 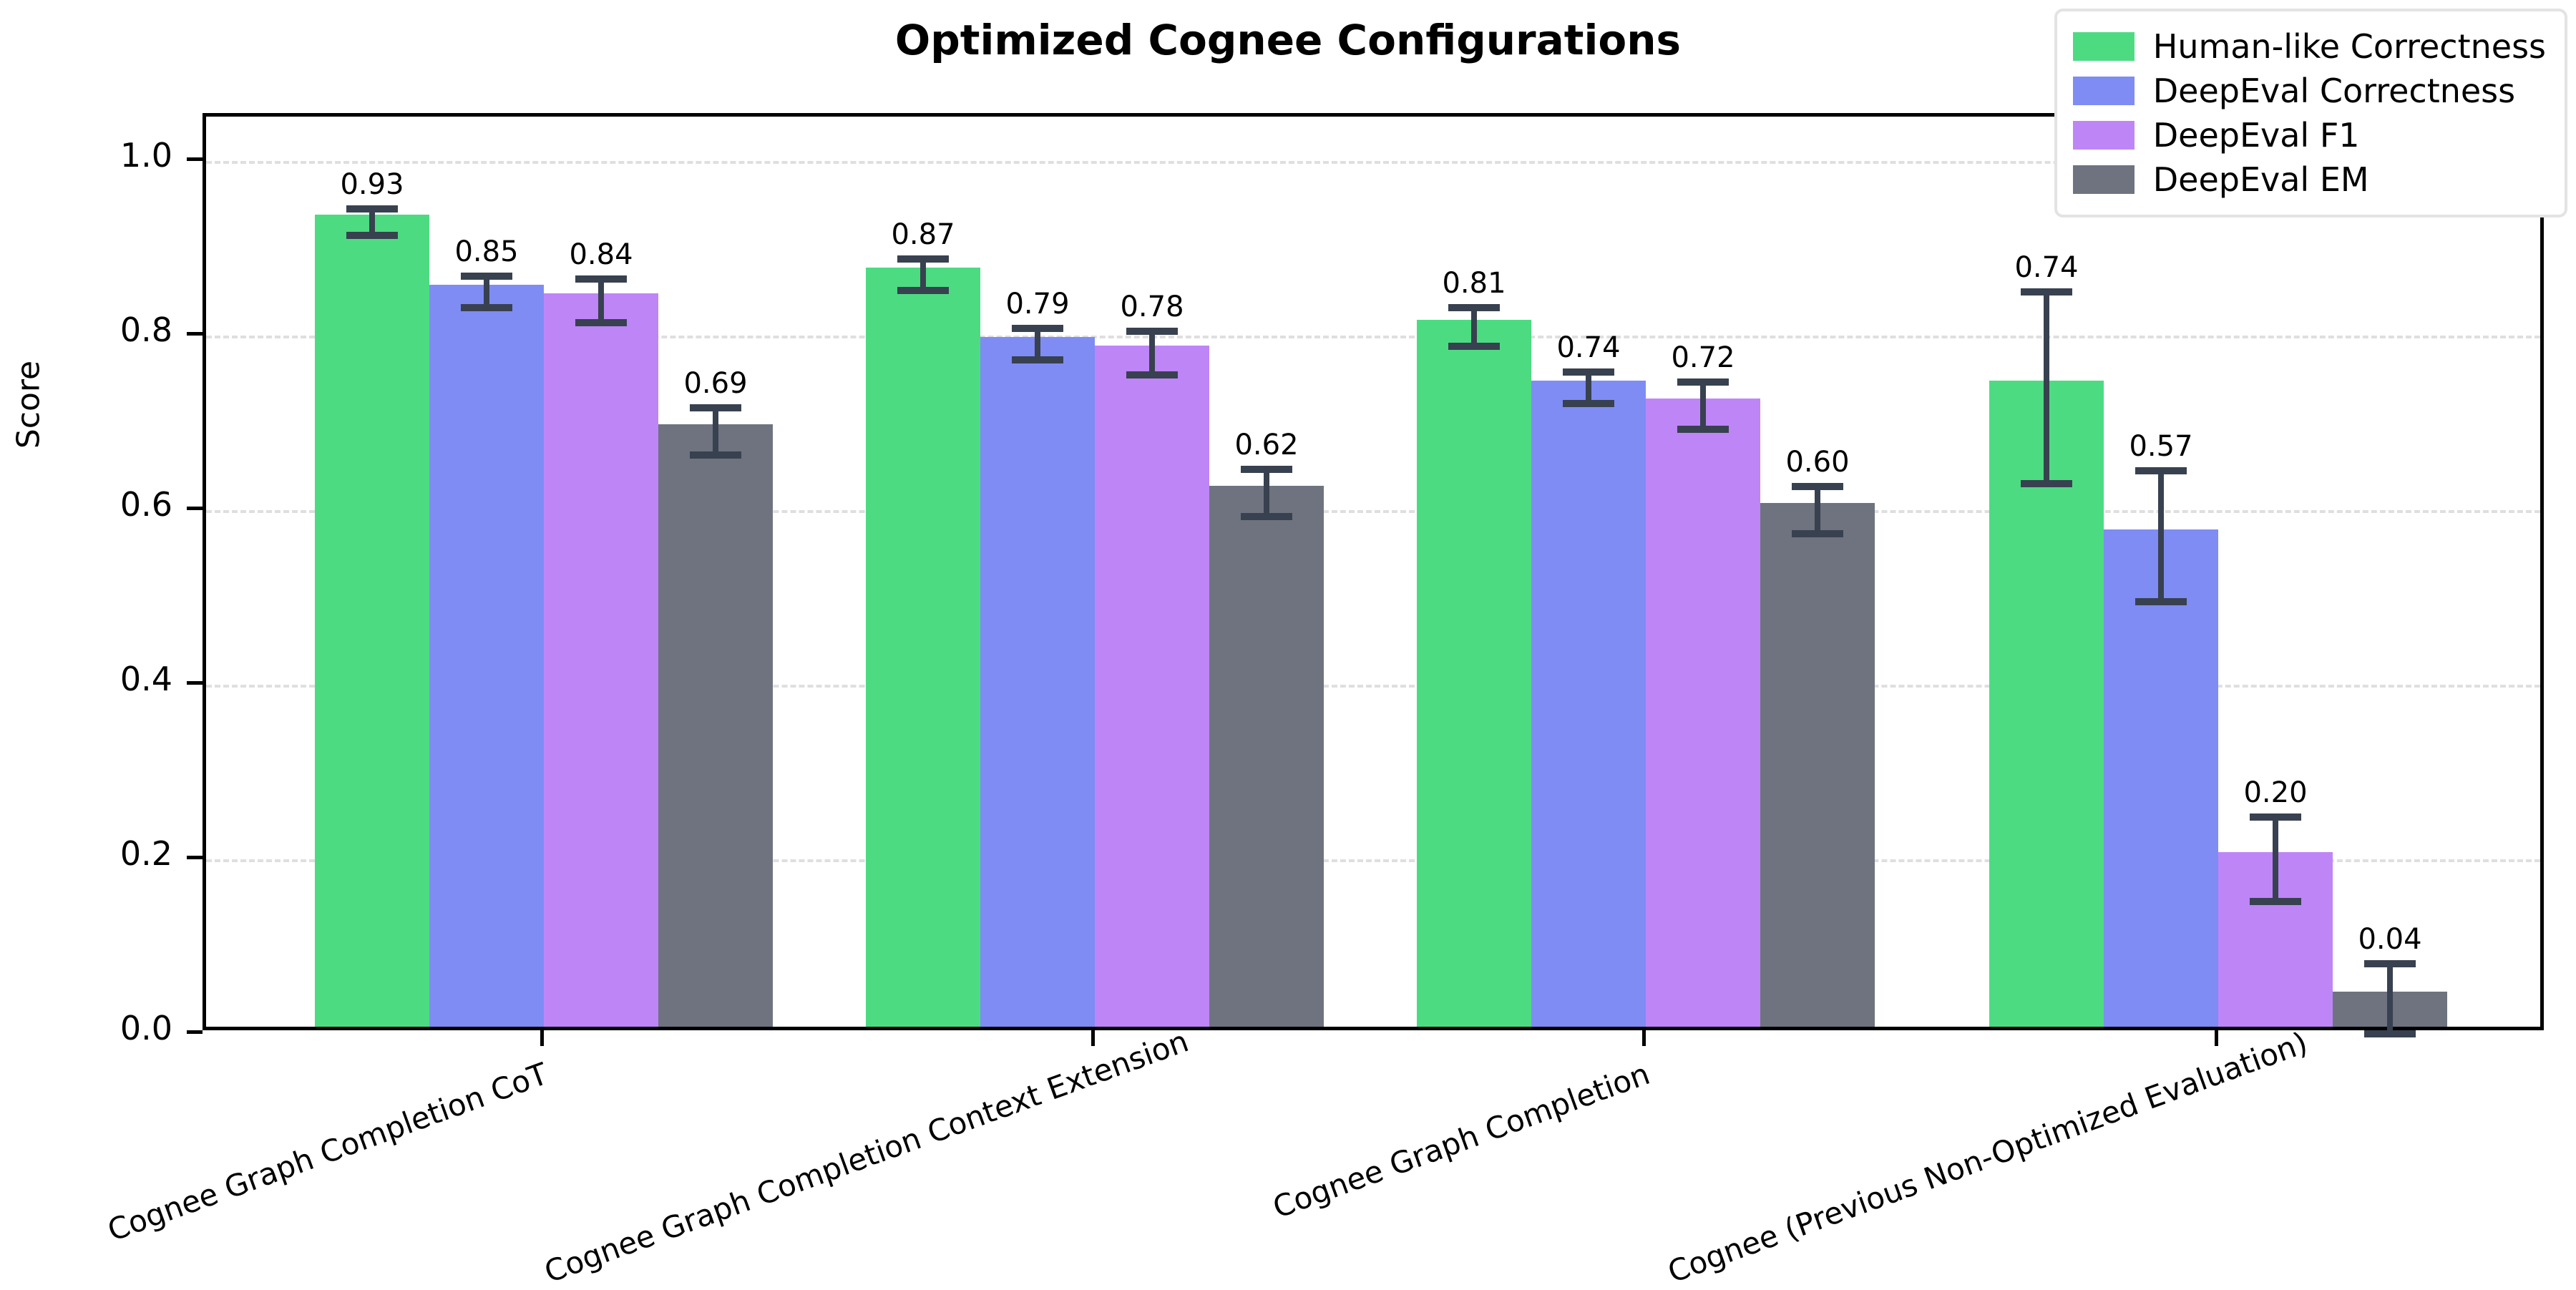 What do you see at coordinates (2256, 136) in the screenshot?
I see `legend-item-label: DeepEval F1` at bounding box center [2256, 136].